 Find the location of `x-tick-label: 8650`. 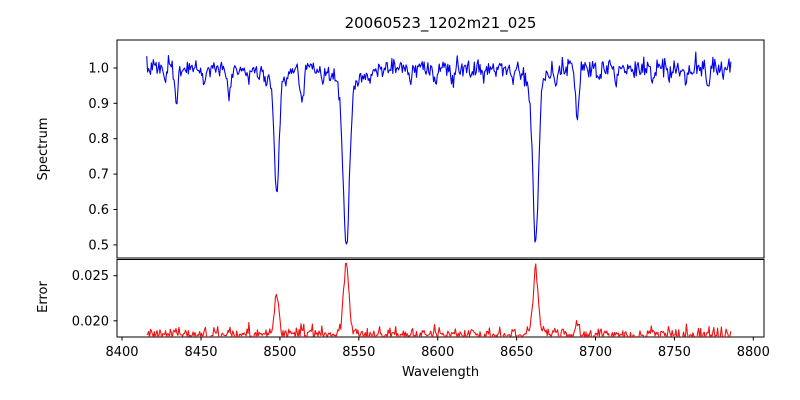

x-tick-label: 8650 is located at coordinates (516, 352).